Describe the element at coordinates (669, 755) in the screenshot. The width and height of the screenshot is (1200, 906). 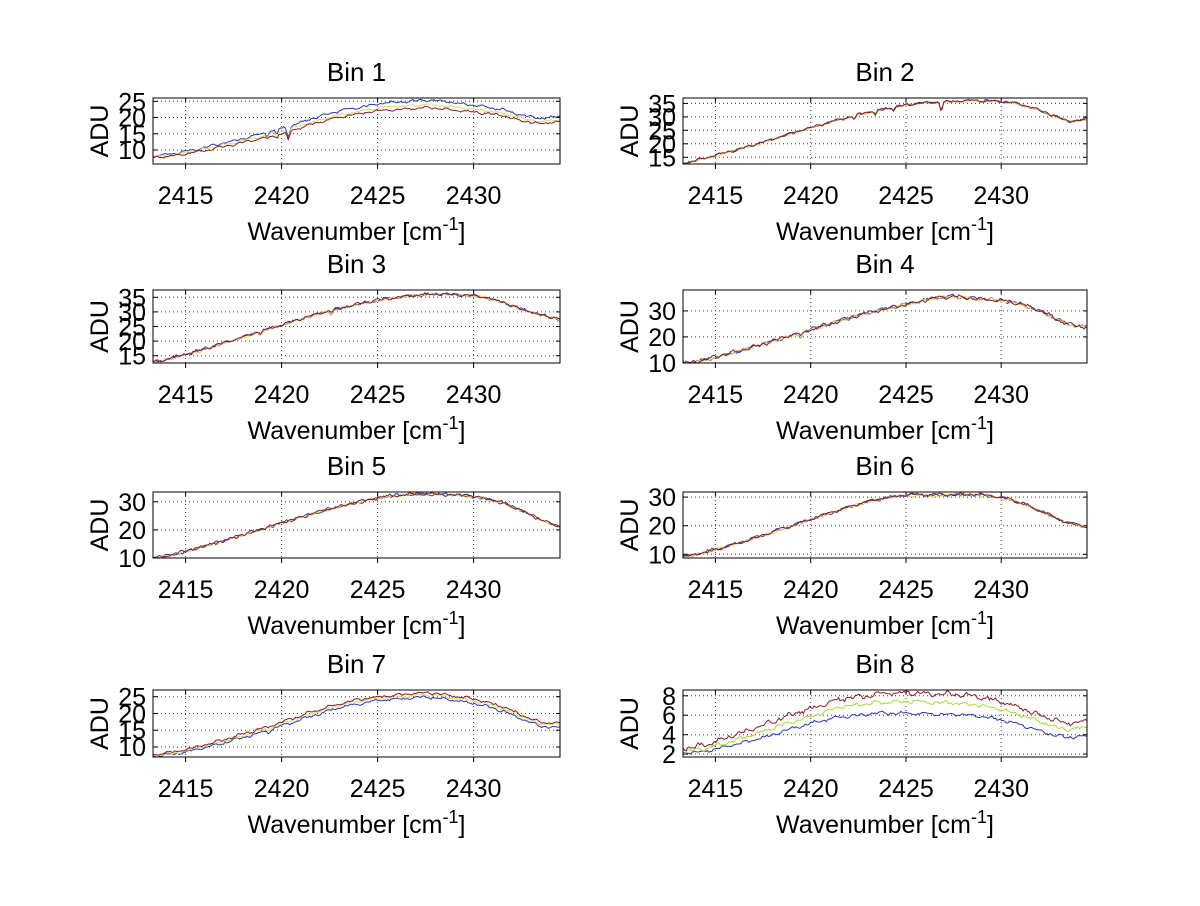
I see `y-tick-label: 2` at that location.